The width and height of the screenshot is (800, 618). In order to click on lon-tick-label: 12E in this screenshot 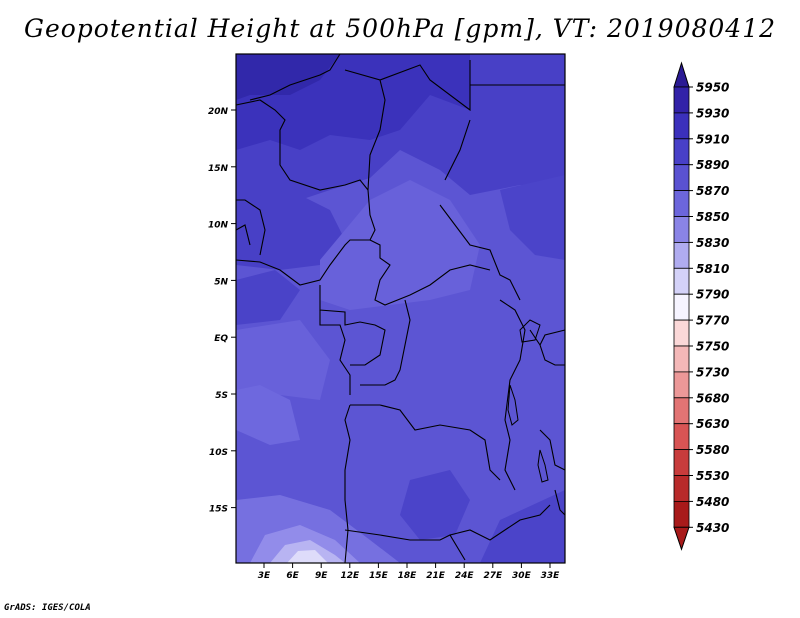, I will do `click(350, 576)`.